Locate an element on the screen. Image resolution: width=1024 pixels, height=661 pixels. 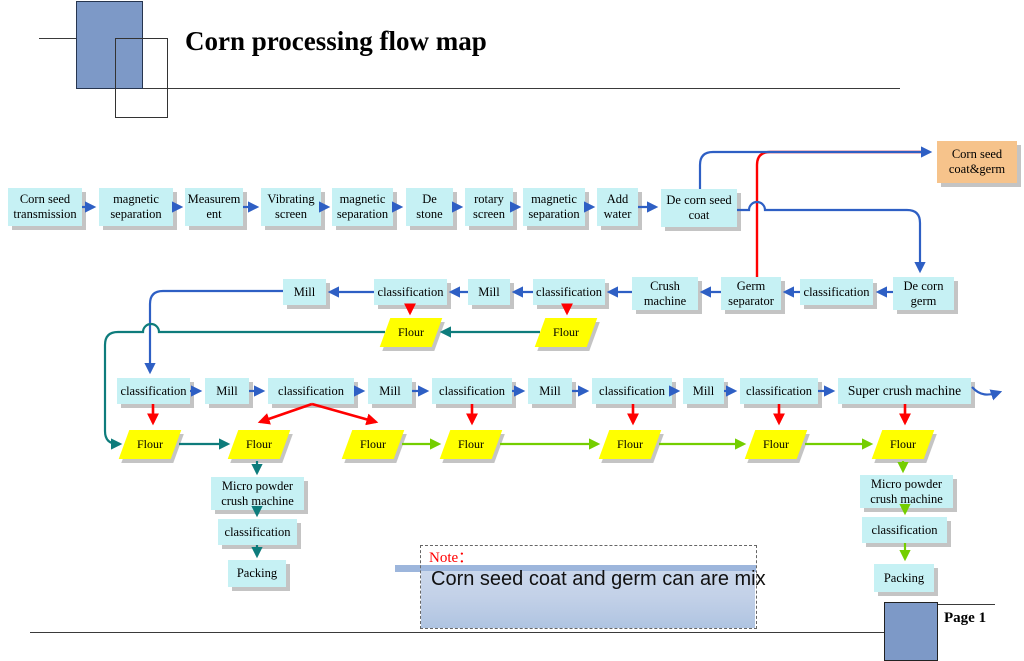
node-classification-r2-2: classification is located at coordinates (569, 292).